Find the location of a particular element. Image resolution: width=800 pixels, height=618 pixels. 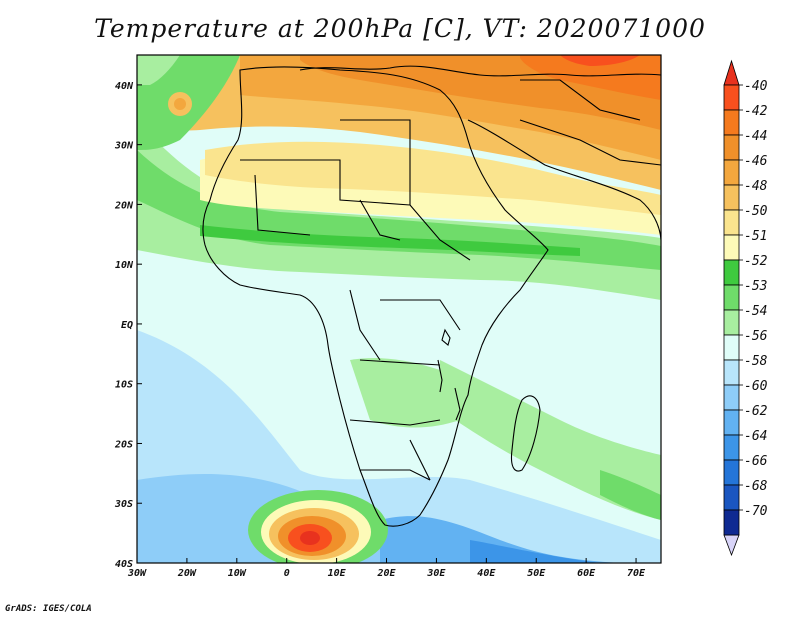

colorbar-label: -56 is located at coordinates (756, 336).